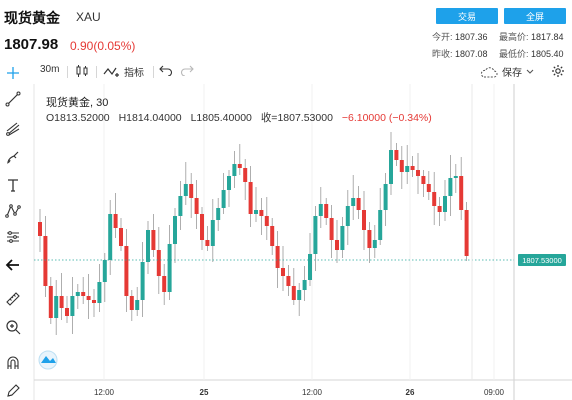  I want to click on lock-tool, so click(13, 391).